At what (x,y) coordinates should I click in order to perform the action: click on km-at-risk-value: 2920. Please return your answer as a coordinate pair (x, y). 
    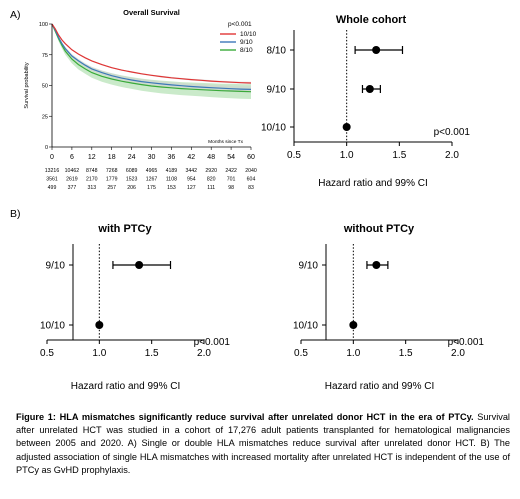
    Looking at the image, I should click on (211, 171).